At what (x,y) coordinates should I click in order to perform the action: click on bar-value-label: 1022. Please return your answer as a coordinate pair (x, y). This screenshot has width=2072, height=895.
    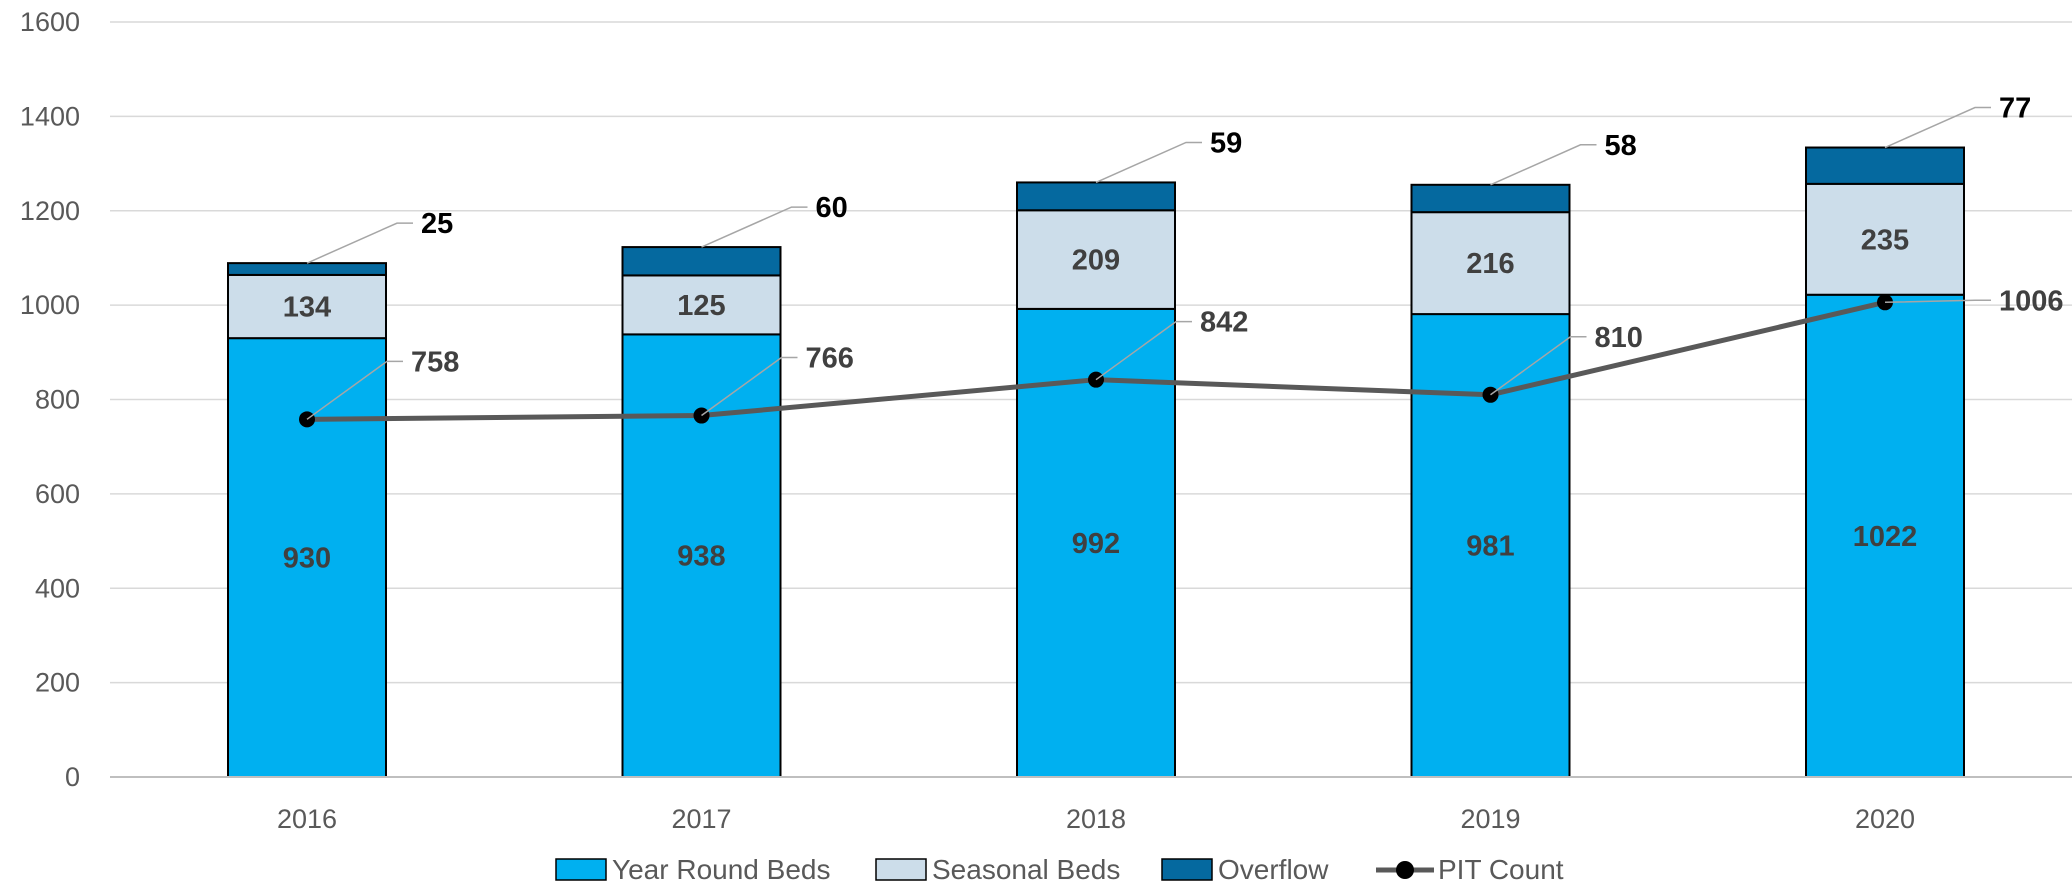
    Looking at the image, I should click on (1885, 537).